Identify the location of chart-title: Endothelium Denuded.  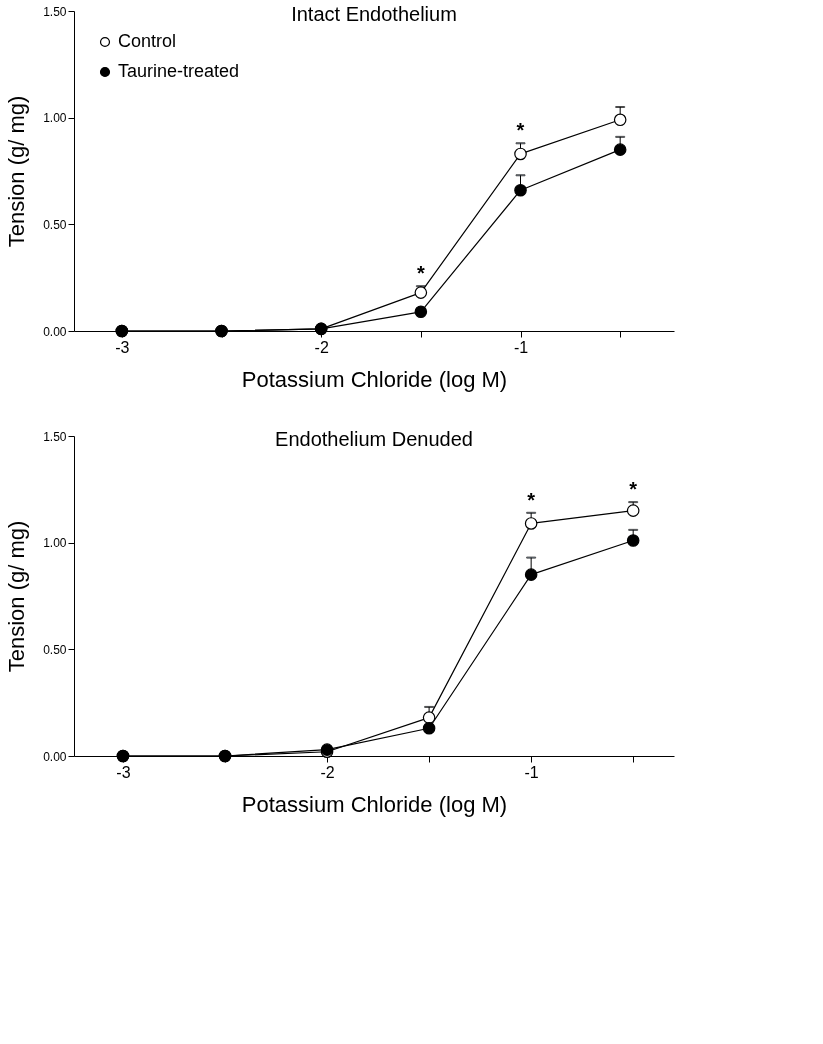
(374, 439).